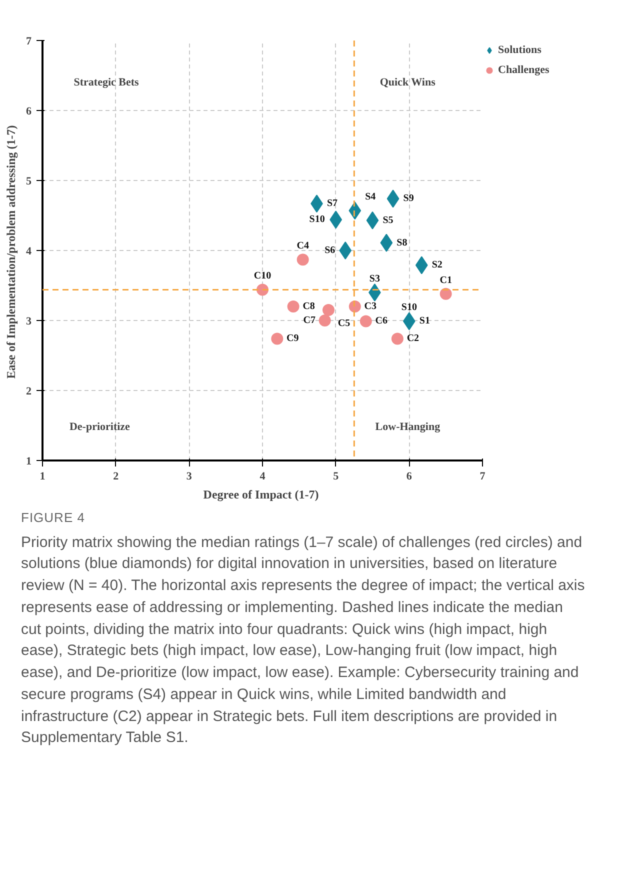 This screenshot has width=643, height=878. What do you see at coordinates (408, 426) in the screenshot?
I see `annotation: Low-Hanging` at bounding box center [408, 426].